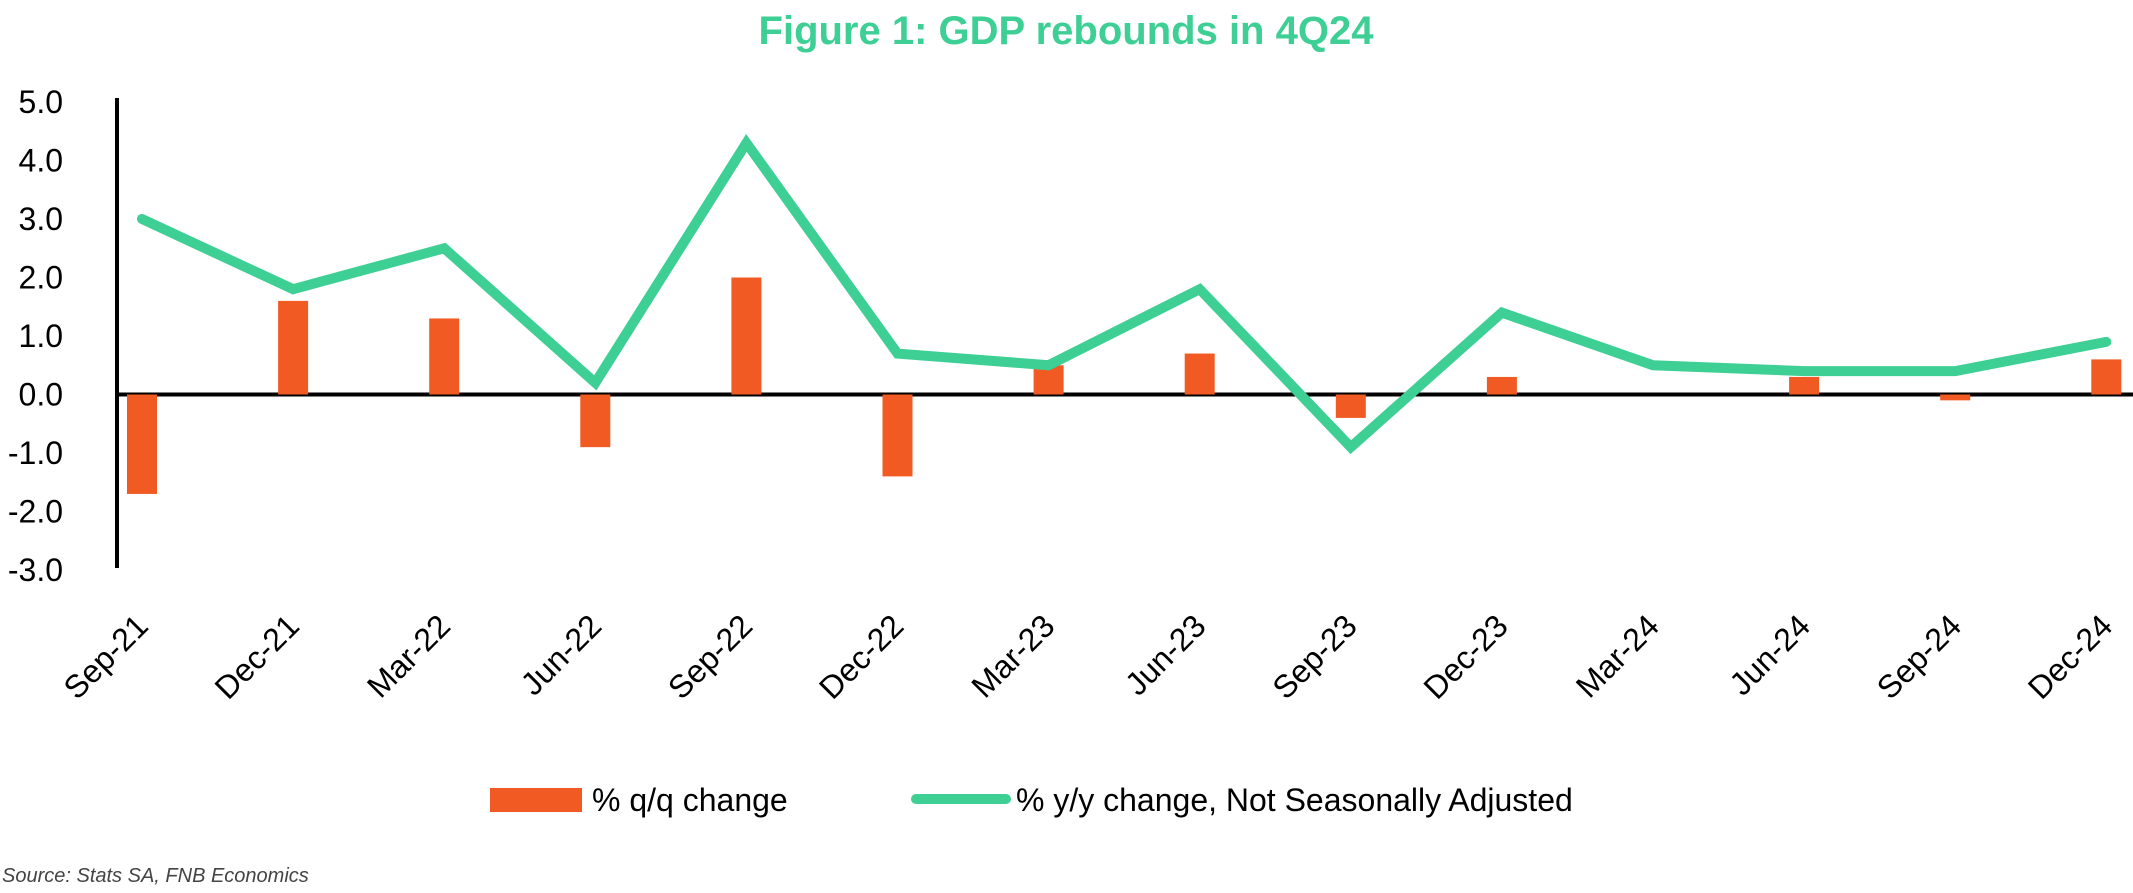  Describe the element at coordinates (1012, 655) in the screenshot. I see `x-tick-label: Mar-23` at that location.